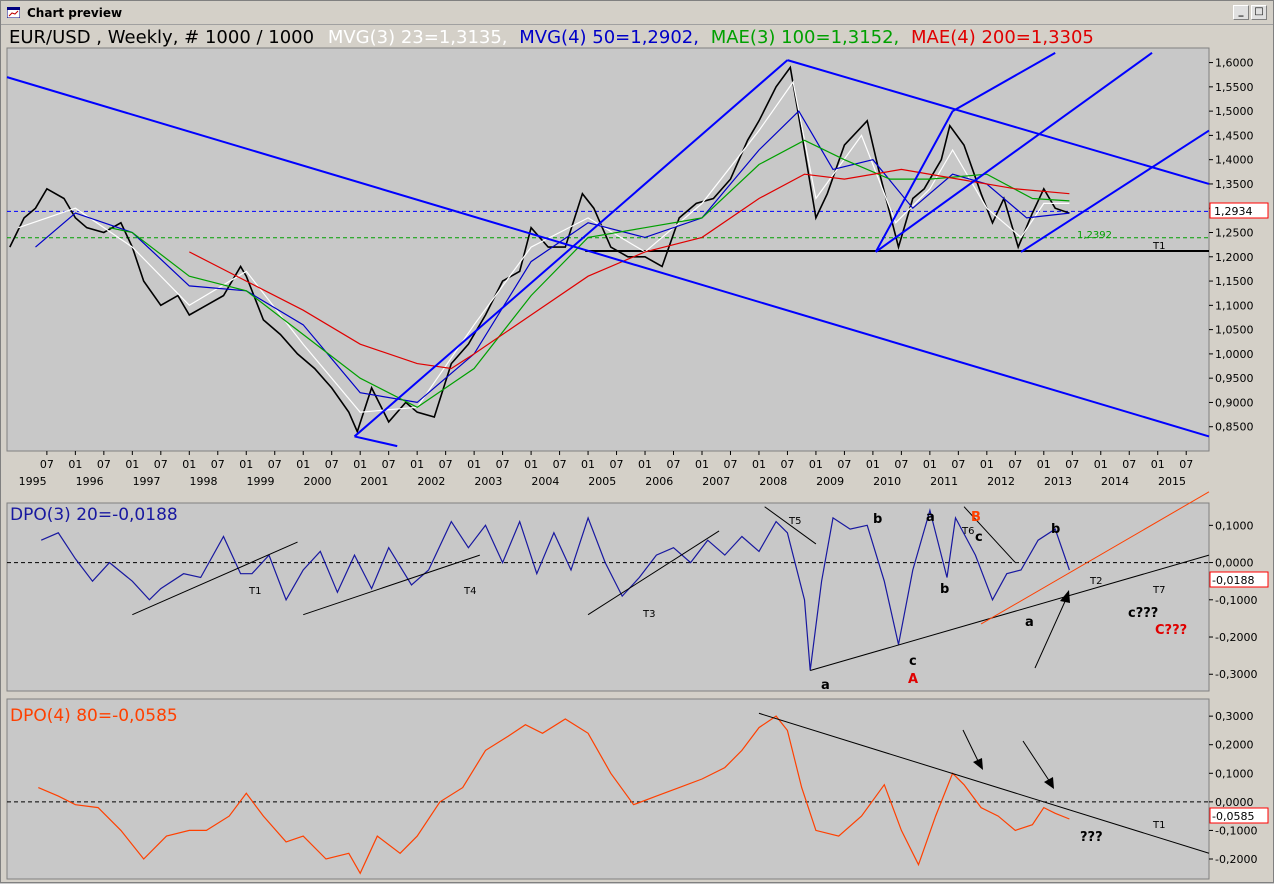 The width and height of the screenshot is (1274, 884). I want to click on y-tick-label: 1,0000, so click(1234, 354).